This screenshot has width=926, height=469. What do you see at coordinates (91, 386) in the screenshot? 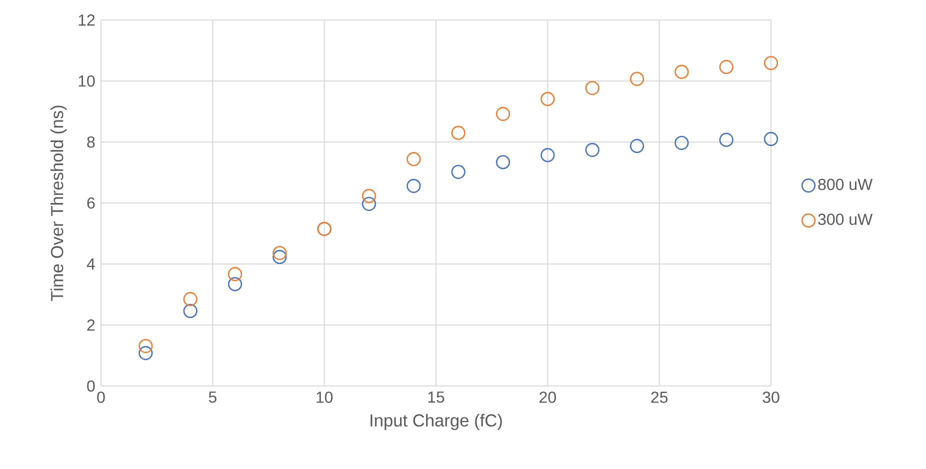
I see `y-tick-label: 0` at bounding box center [91, 386].